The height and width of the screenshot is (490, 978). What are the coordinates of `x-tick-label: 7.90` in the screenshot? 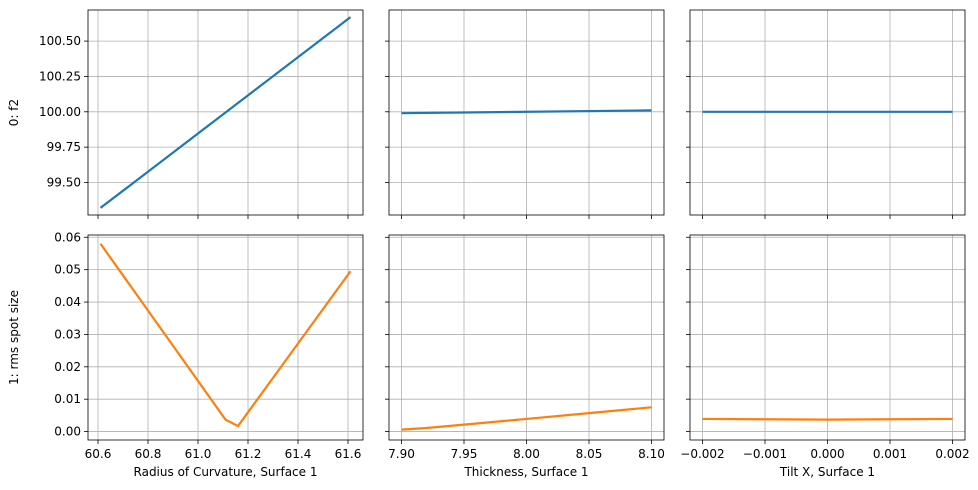 It's located at (401, 454).